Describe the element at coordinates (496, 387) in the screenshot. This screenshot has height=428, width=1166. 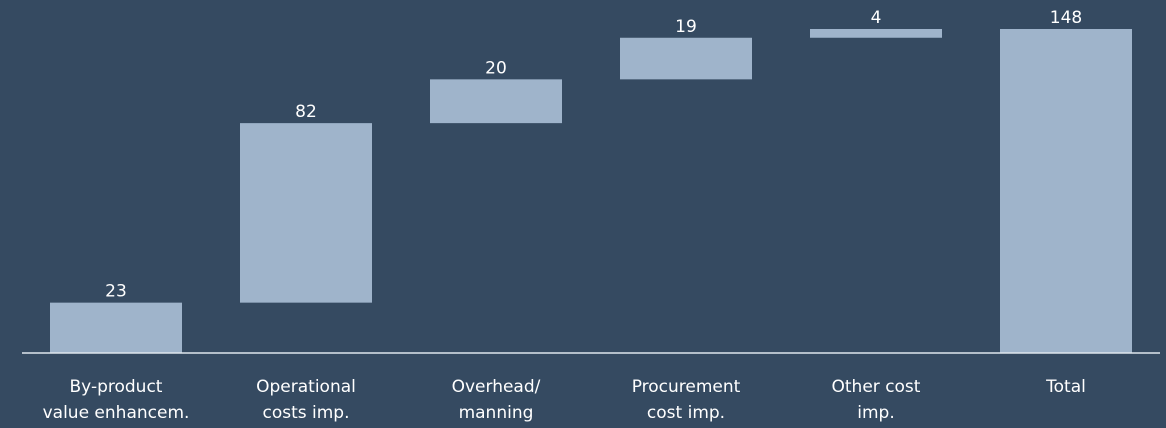
I see `x-tick-label-line: Overhead/` at that location.